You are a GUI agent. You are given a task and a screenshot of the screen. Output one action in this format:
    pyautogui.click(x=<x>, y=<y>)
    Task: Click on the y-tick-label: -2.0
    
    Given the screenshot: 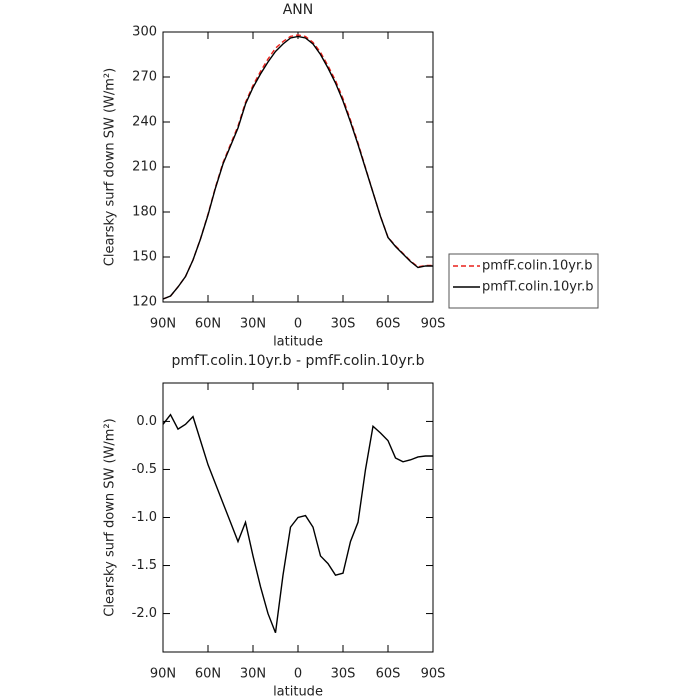 What is the action you would take?
    pyautogui.click(x=144, y=613)
    